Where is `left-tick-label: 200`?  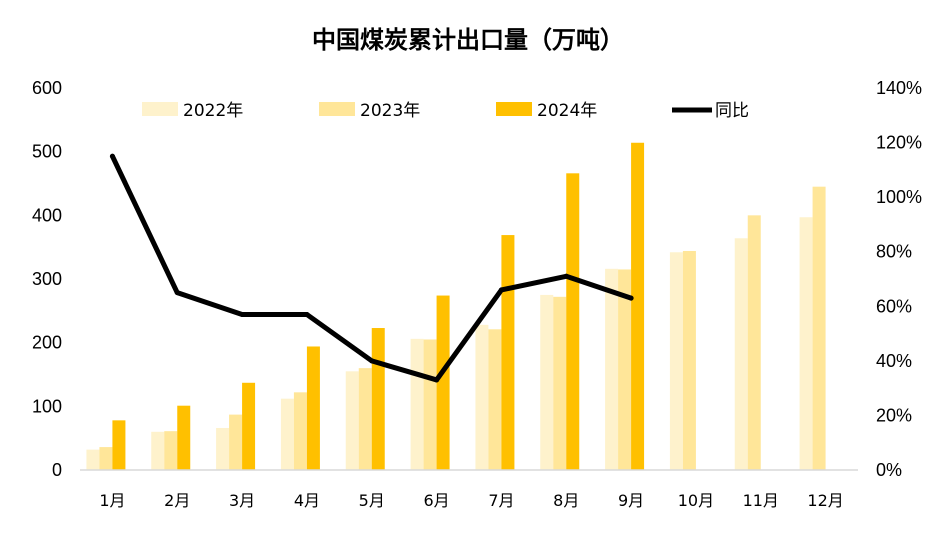 left-tick-label: 200 is located at coordinates (47, 343).